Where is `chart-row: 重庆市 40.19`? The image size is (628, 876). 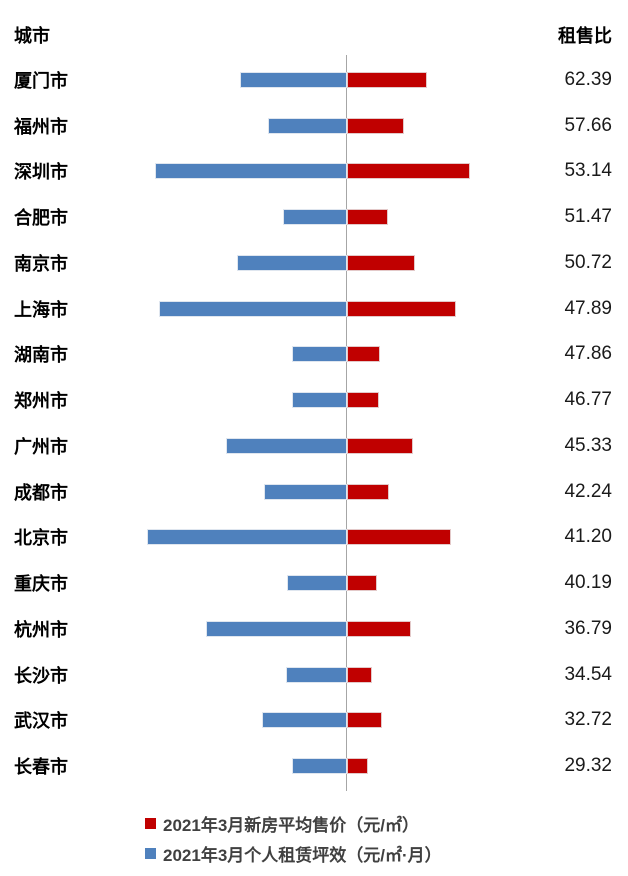 chart-row: 重庆市 40.19 is located at coordinates (314, 583).